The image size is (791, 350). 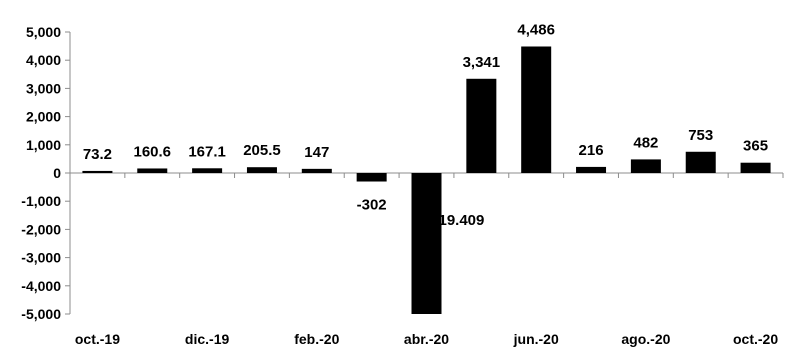 I want to click on annotation-label: -19.409, so click(x=458, y=220).